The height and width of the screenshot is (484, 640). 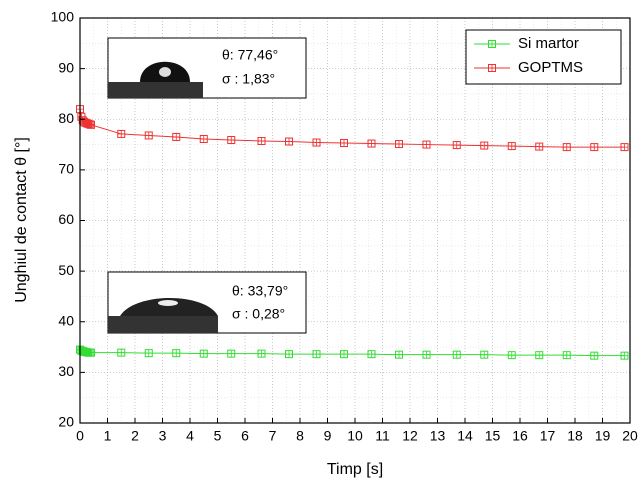 I want to click on y-tick-label: 90, so click(x=66, y=67).